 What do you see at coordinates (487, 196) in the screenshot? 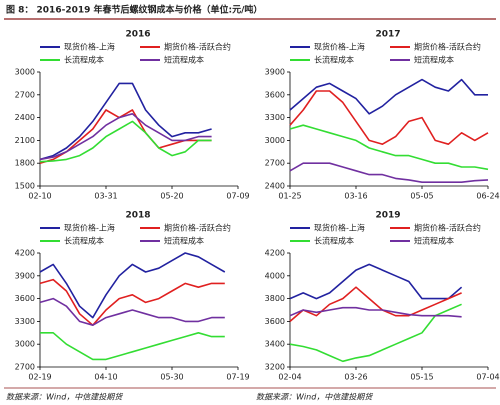
I see `x-tick-label: 06-24` at bounding box center [487, 196].